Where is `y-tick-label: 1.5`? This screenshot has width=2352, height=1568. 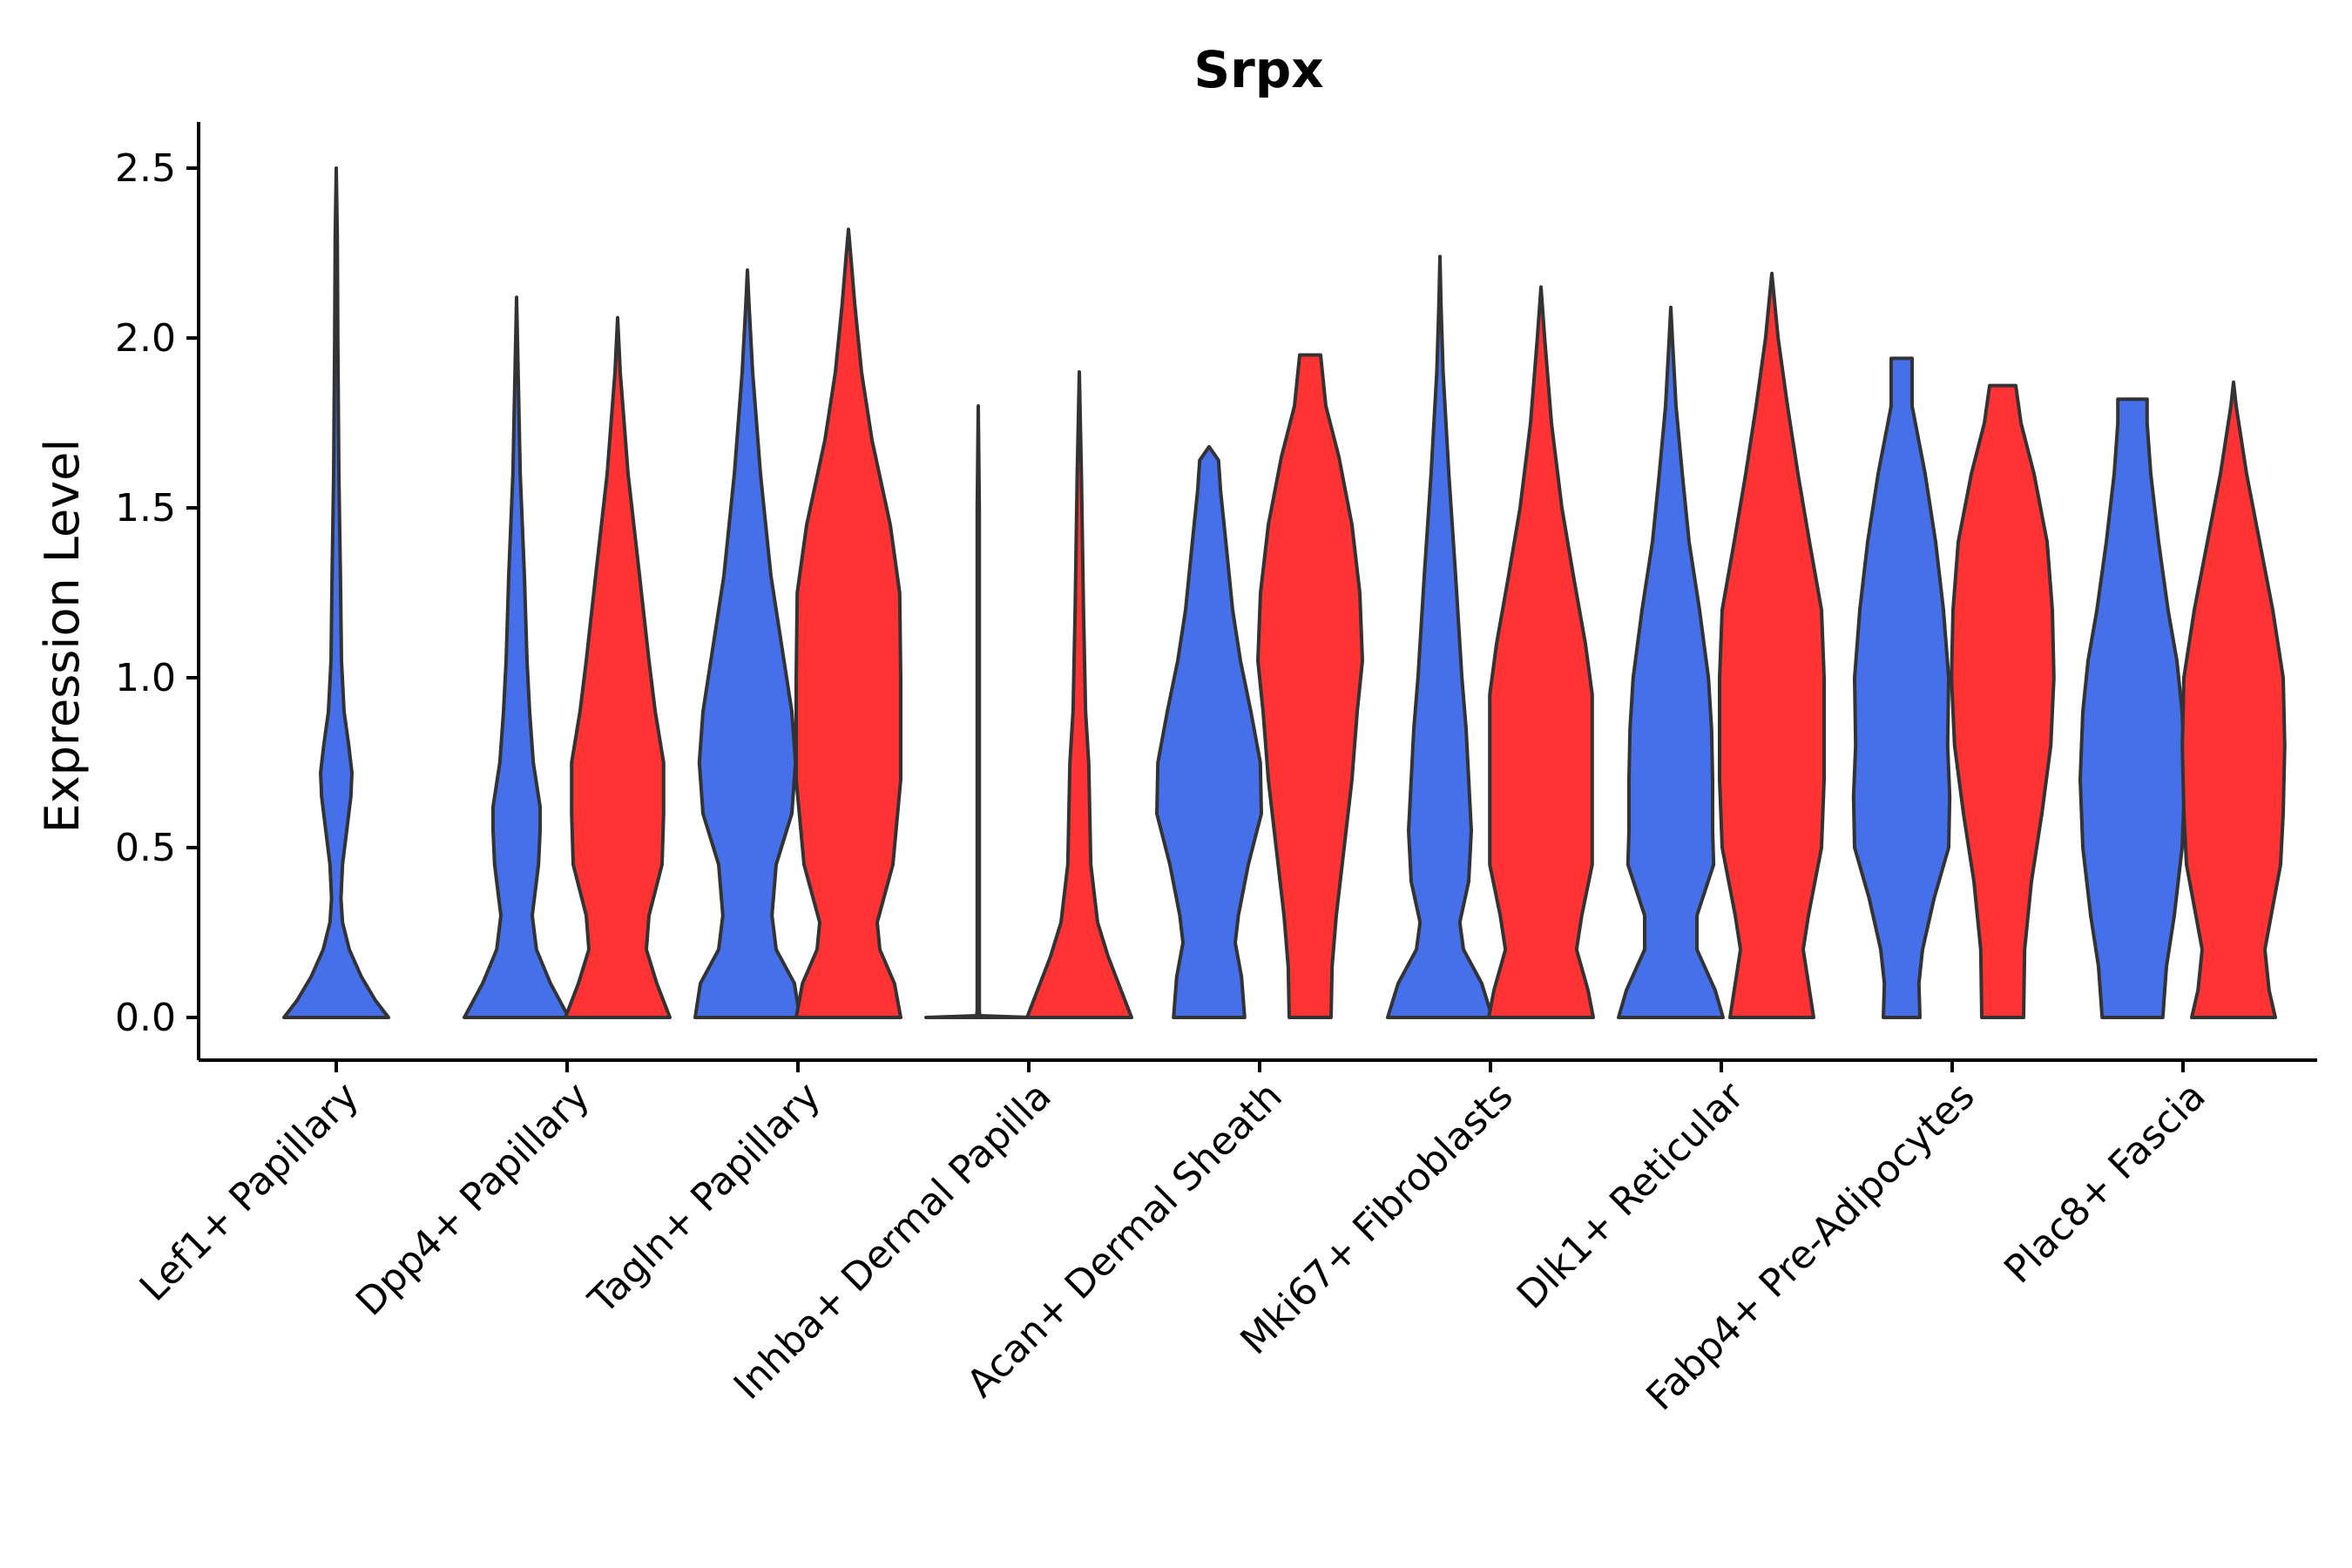 y-tick-label: 1.5 is located at coordinates (145, 509).